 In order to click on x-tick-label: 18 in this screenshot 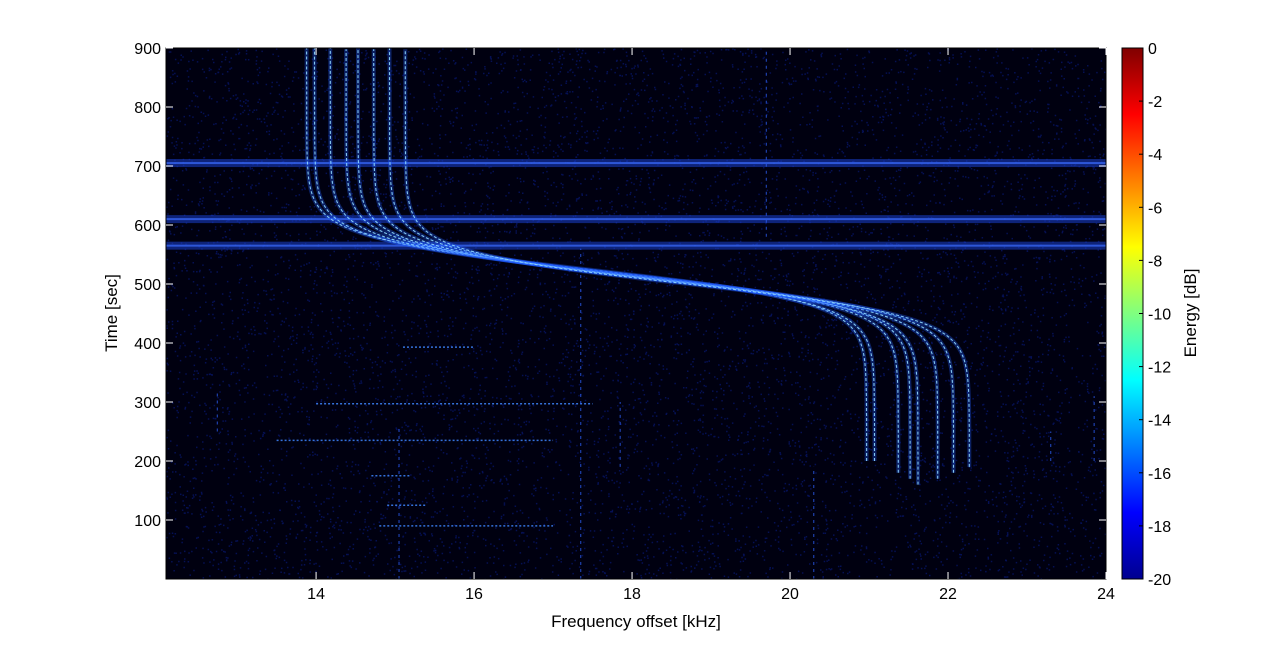, I will do `click(632, 594)`.